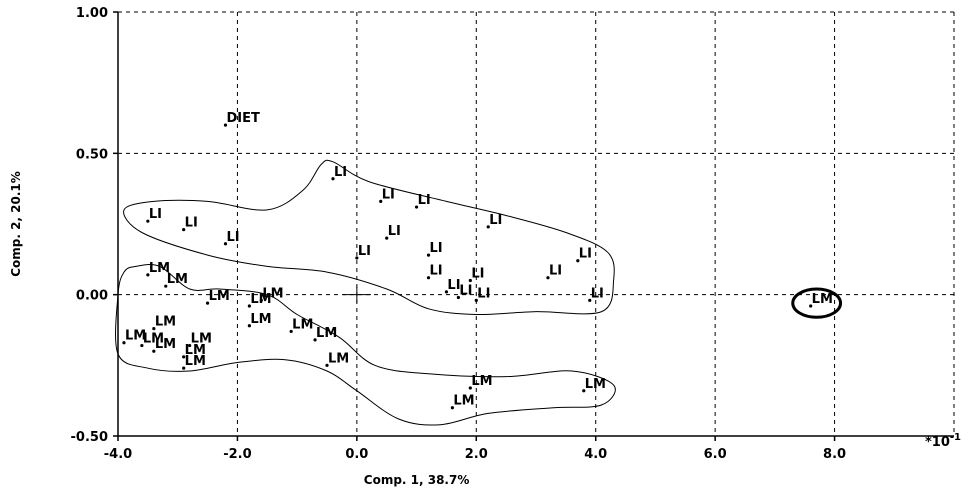  What do you see at coordinates (943, 441) in the screenshot?
I see `x-axis-scale-note: *10-1` at bounding box center [943, 441].